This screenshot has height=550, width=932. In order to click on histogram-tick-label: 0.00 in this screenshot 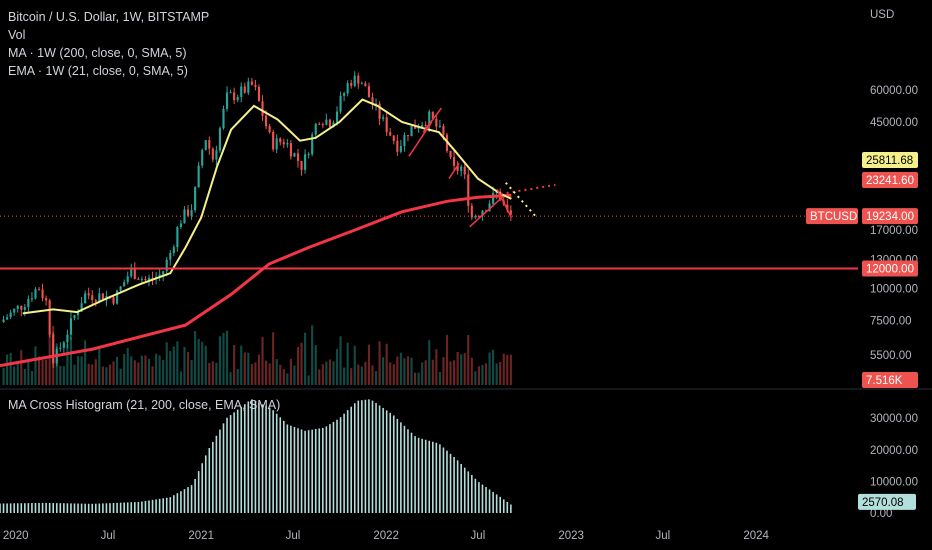, I will do `click(881, 514)`.